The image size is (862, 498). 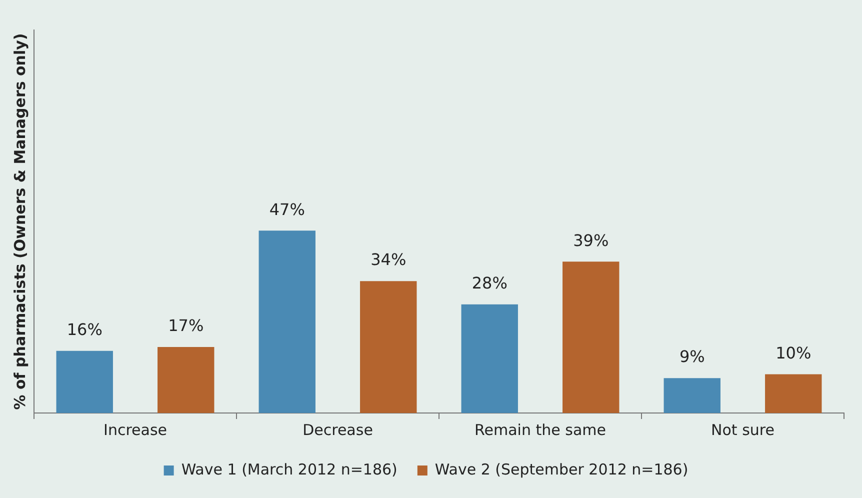 What do you see at coordinates (186, 326) in the screenshot?
I see `data-label: 17%` at bounding box center [186, 326].